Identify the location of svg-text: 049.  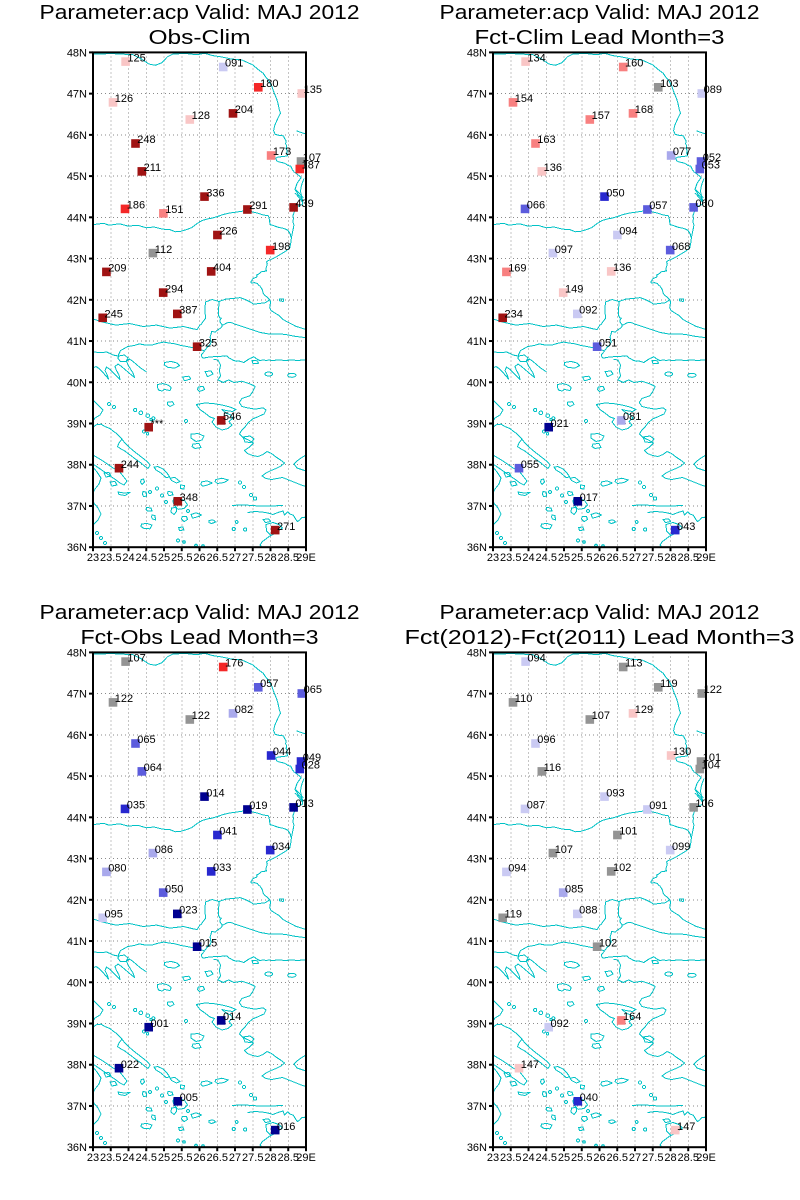
(312, 758).